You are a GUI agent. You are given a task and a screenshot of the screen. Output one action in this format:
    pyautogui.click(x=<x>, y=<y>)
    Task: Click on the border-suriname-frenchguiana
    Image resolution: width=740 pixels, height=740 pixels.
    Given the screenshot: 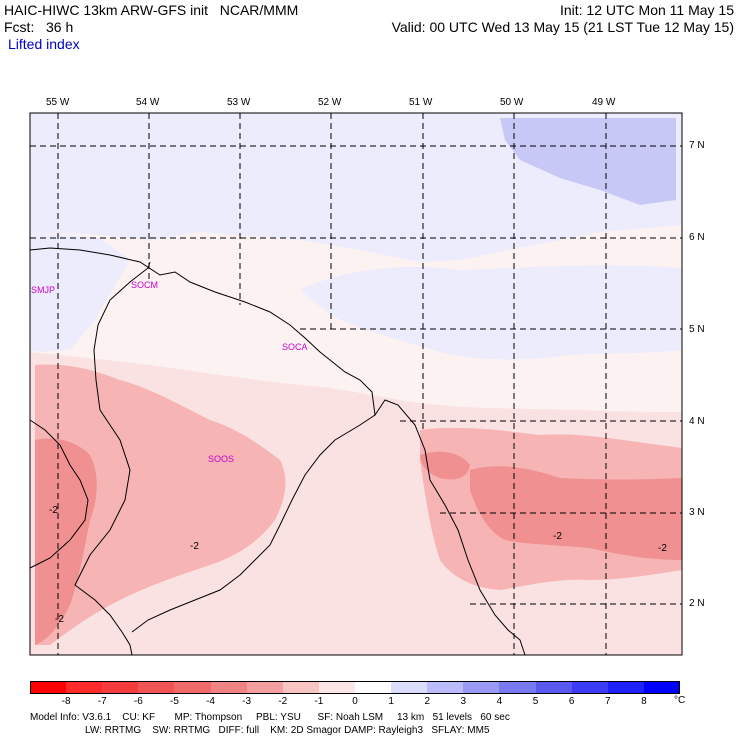 What is the action you would take?
    pyautogui.click(x=253, y=523)
    